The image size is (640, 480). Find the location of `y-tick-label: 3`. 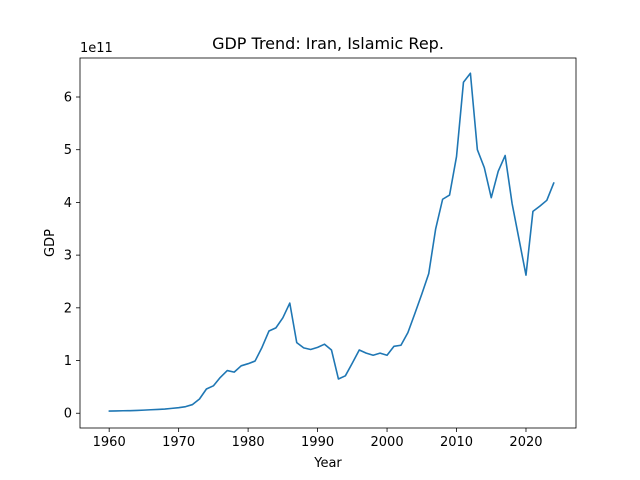

y-tick-label: 3 is located at coordinates (68, 256).